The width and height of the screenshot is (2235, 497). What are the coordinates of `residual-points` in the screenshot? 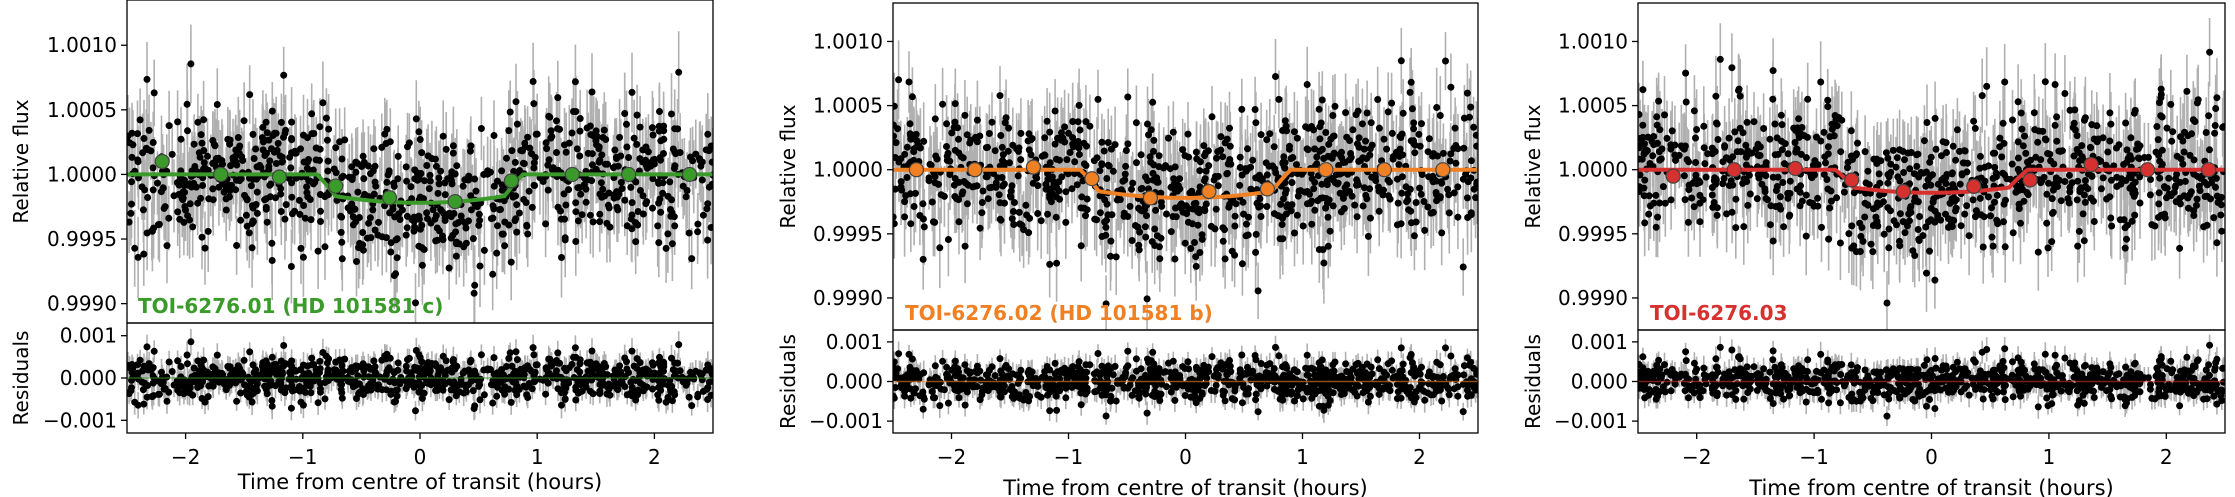 It's located at (1185, 381).